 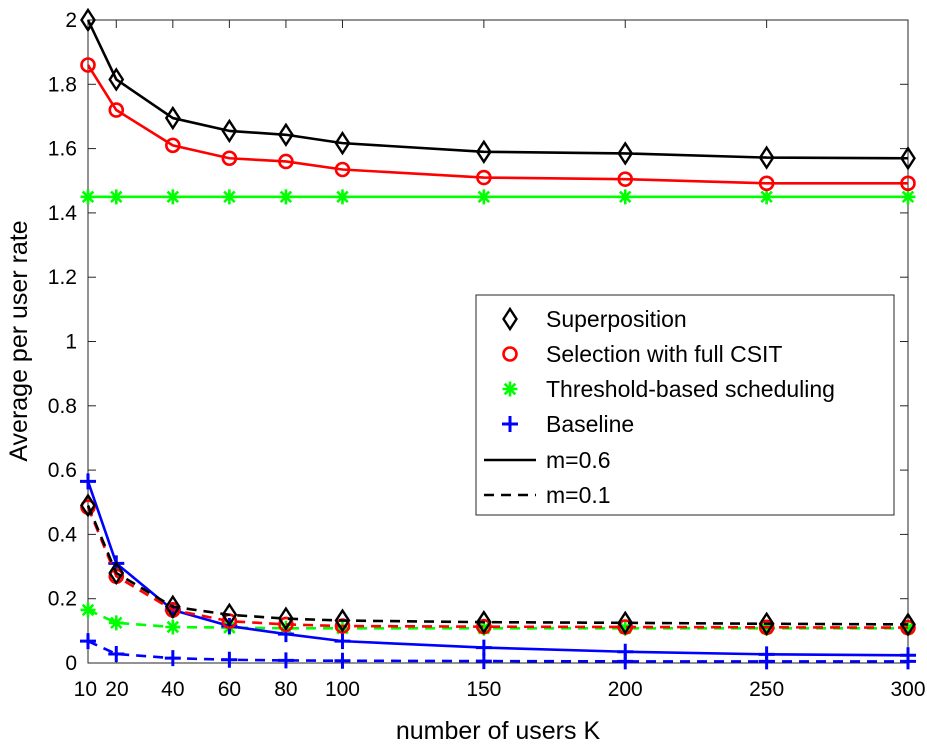 I want to click on y-tick-label: 2, so click(x=71, y=20).